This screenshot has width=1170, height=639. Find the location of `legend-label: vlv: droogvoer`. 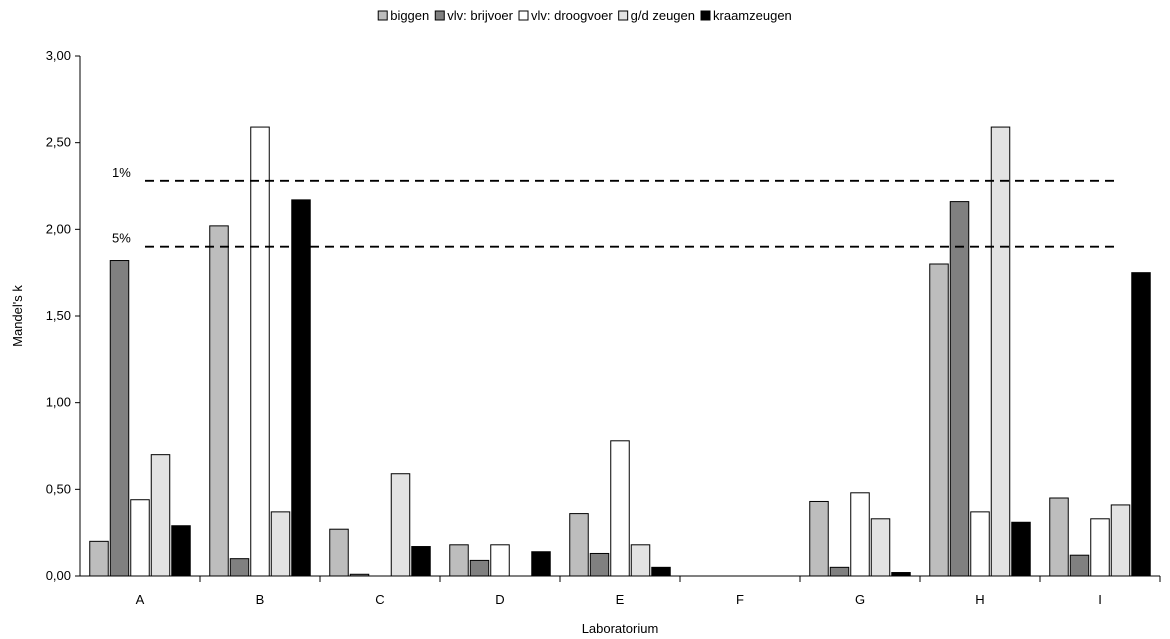

legend-label: vlv: droogvoer is located at coordinates (572, 15).